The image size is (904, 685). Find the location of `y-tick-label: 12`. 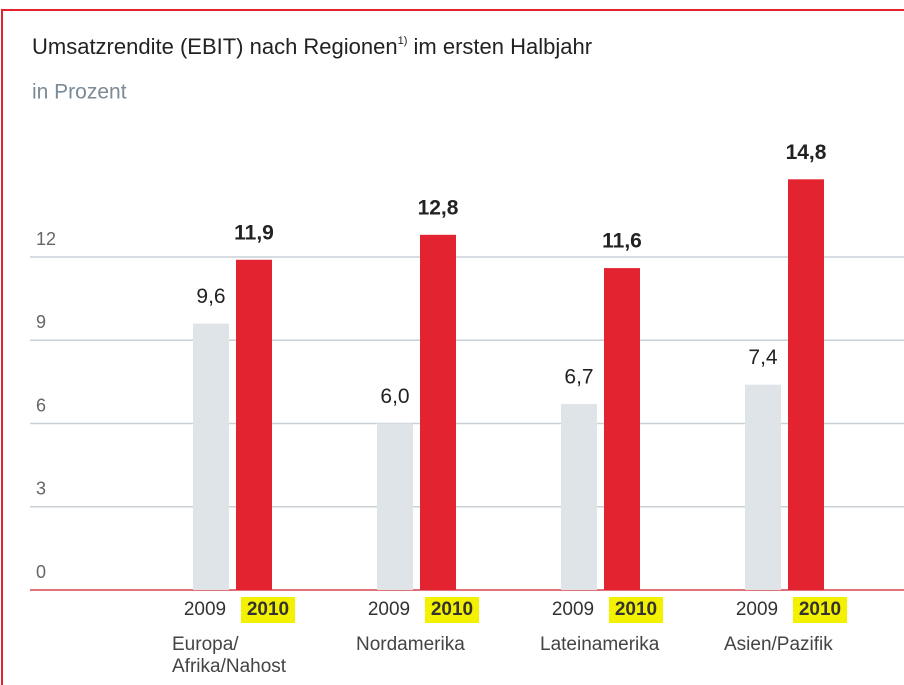

y-tick-label: 12 is located at coordinates (46, 239).